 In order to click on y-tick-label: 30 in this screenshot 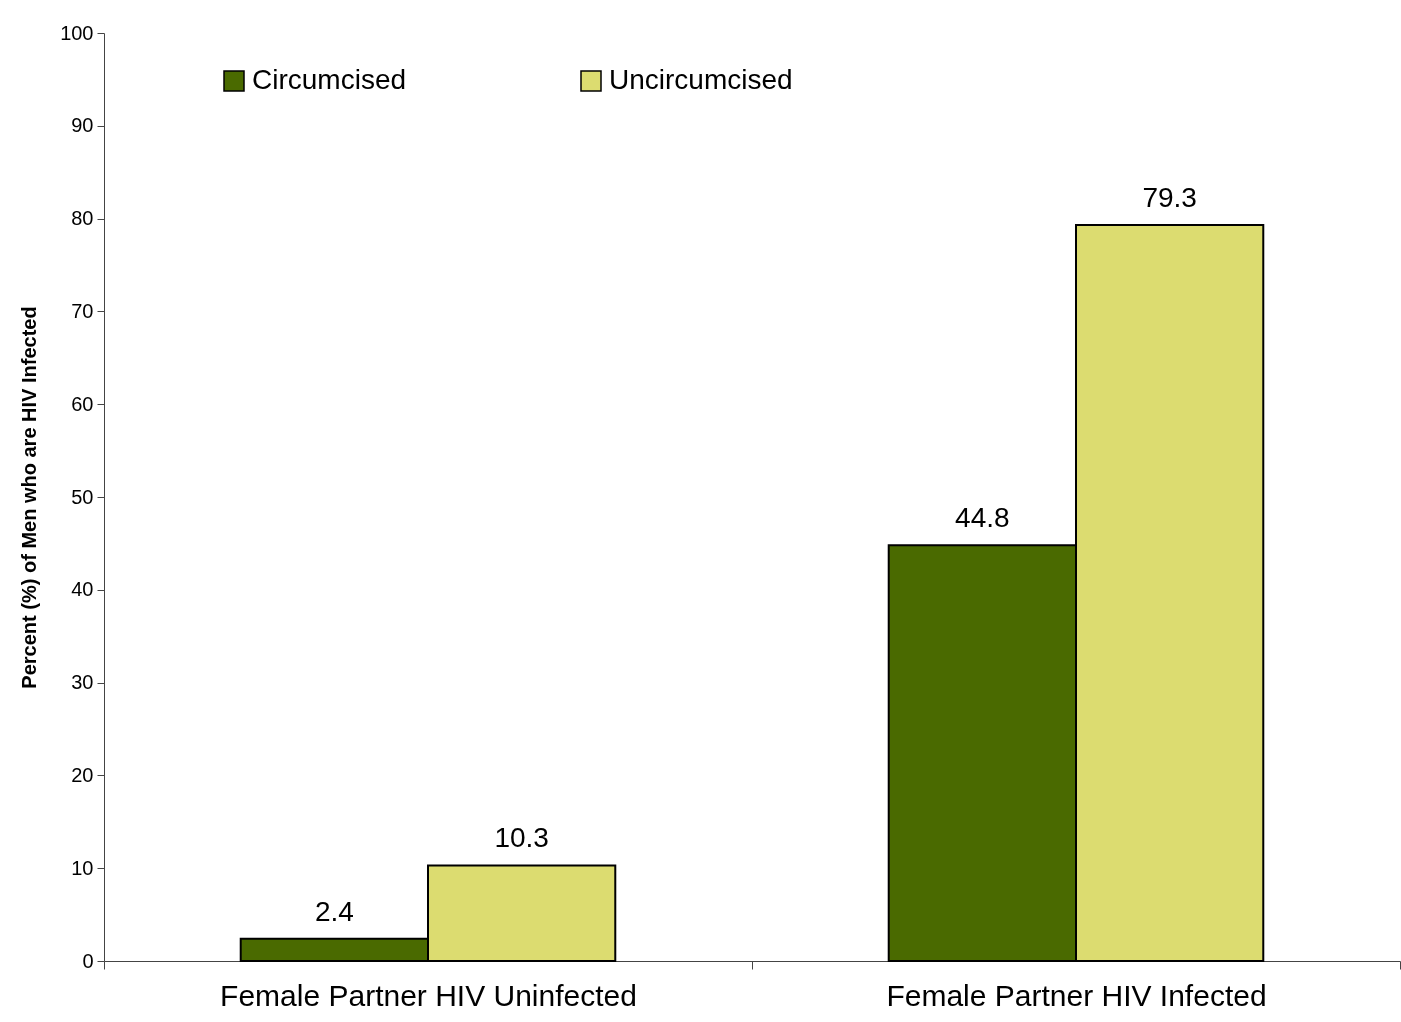, I will do `click(82, 682)`.